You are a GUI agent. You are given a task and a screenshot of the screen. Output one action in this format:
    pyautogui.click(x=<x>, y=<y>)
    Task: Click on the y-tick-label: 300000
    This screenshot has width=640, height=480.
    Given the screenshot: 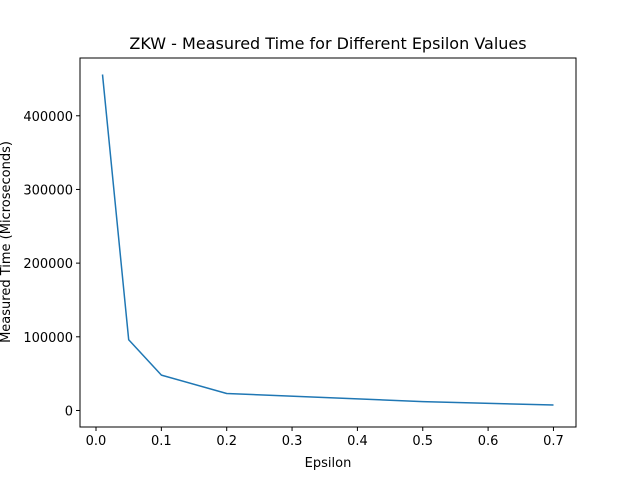 What is the action you would take?
    pyautogui.click(x=48, y=190)
    